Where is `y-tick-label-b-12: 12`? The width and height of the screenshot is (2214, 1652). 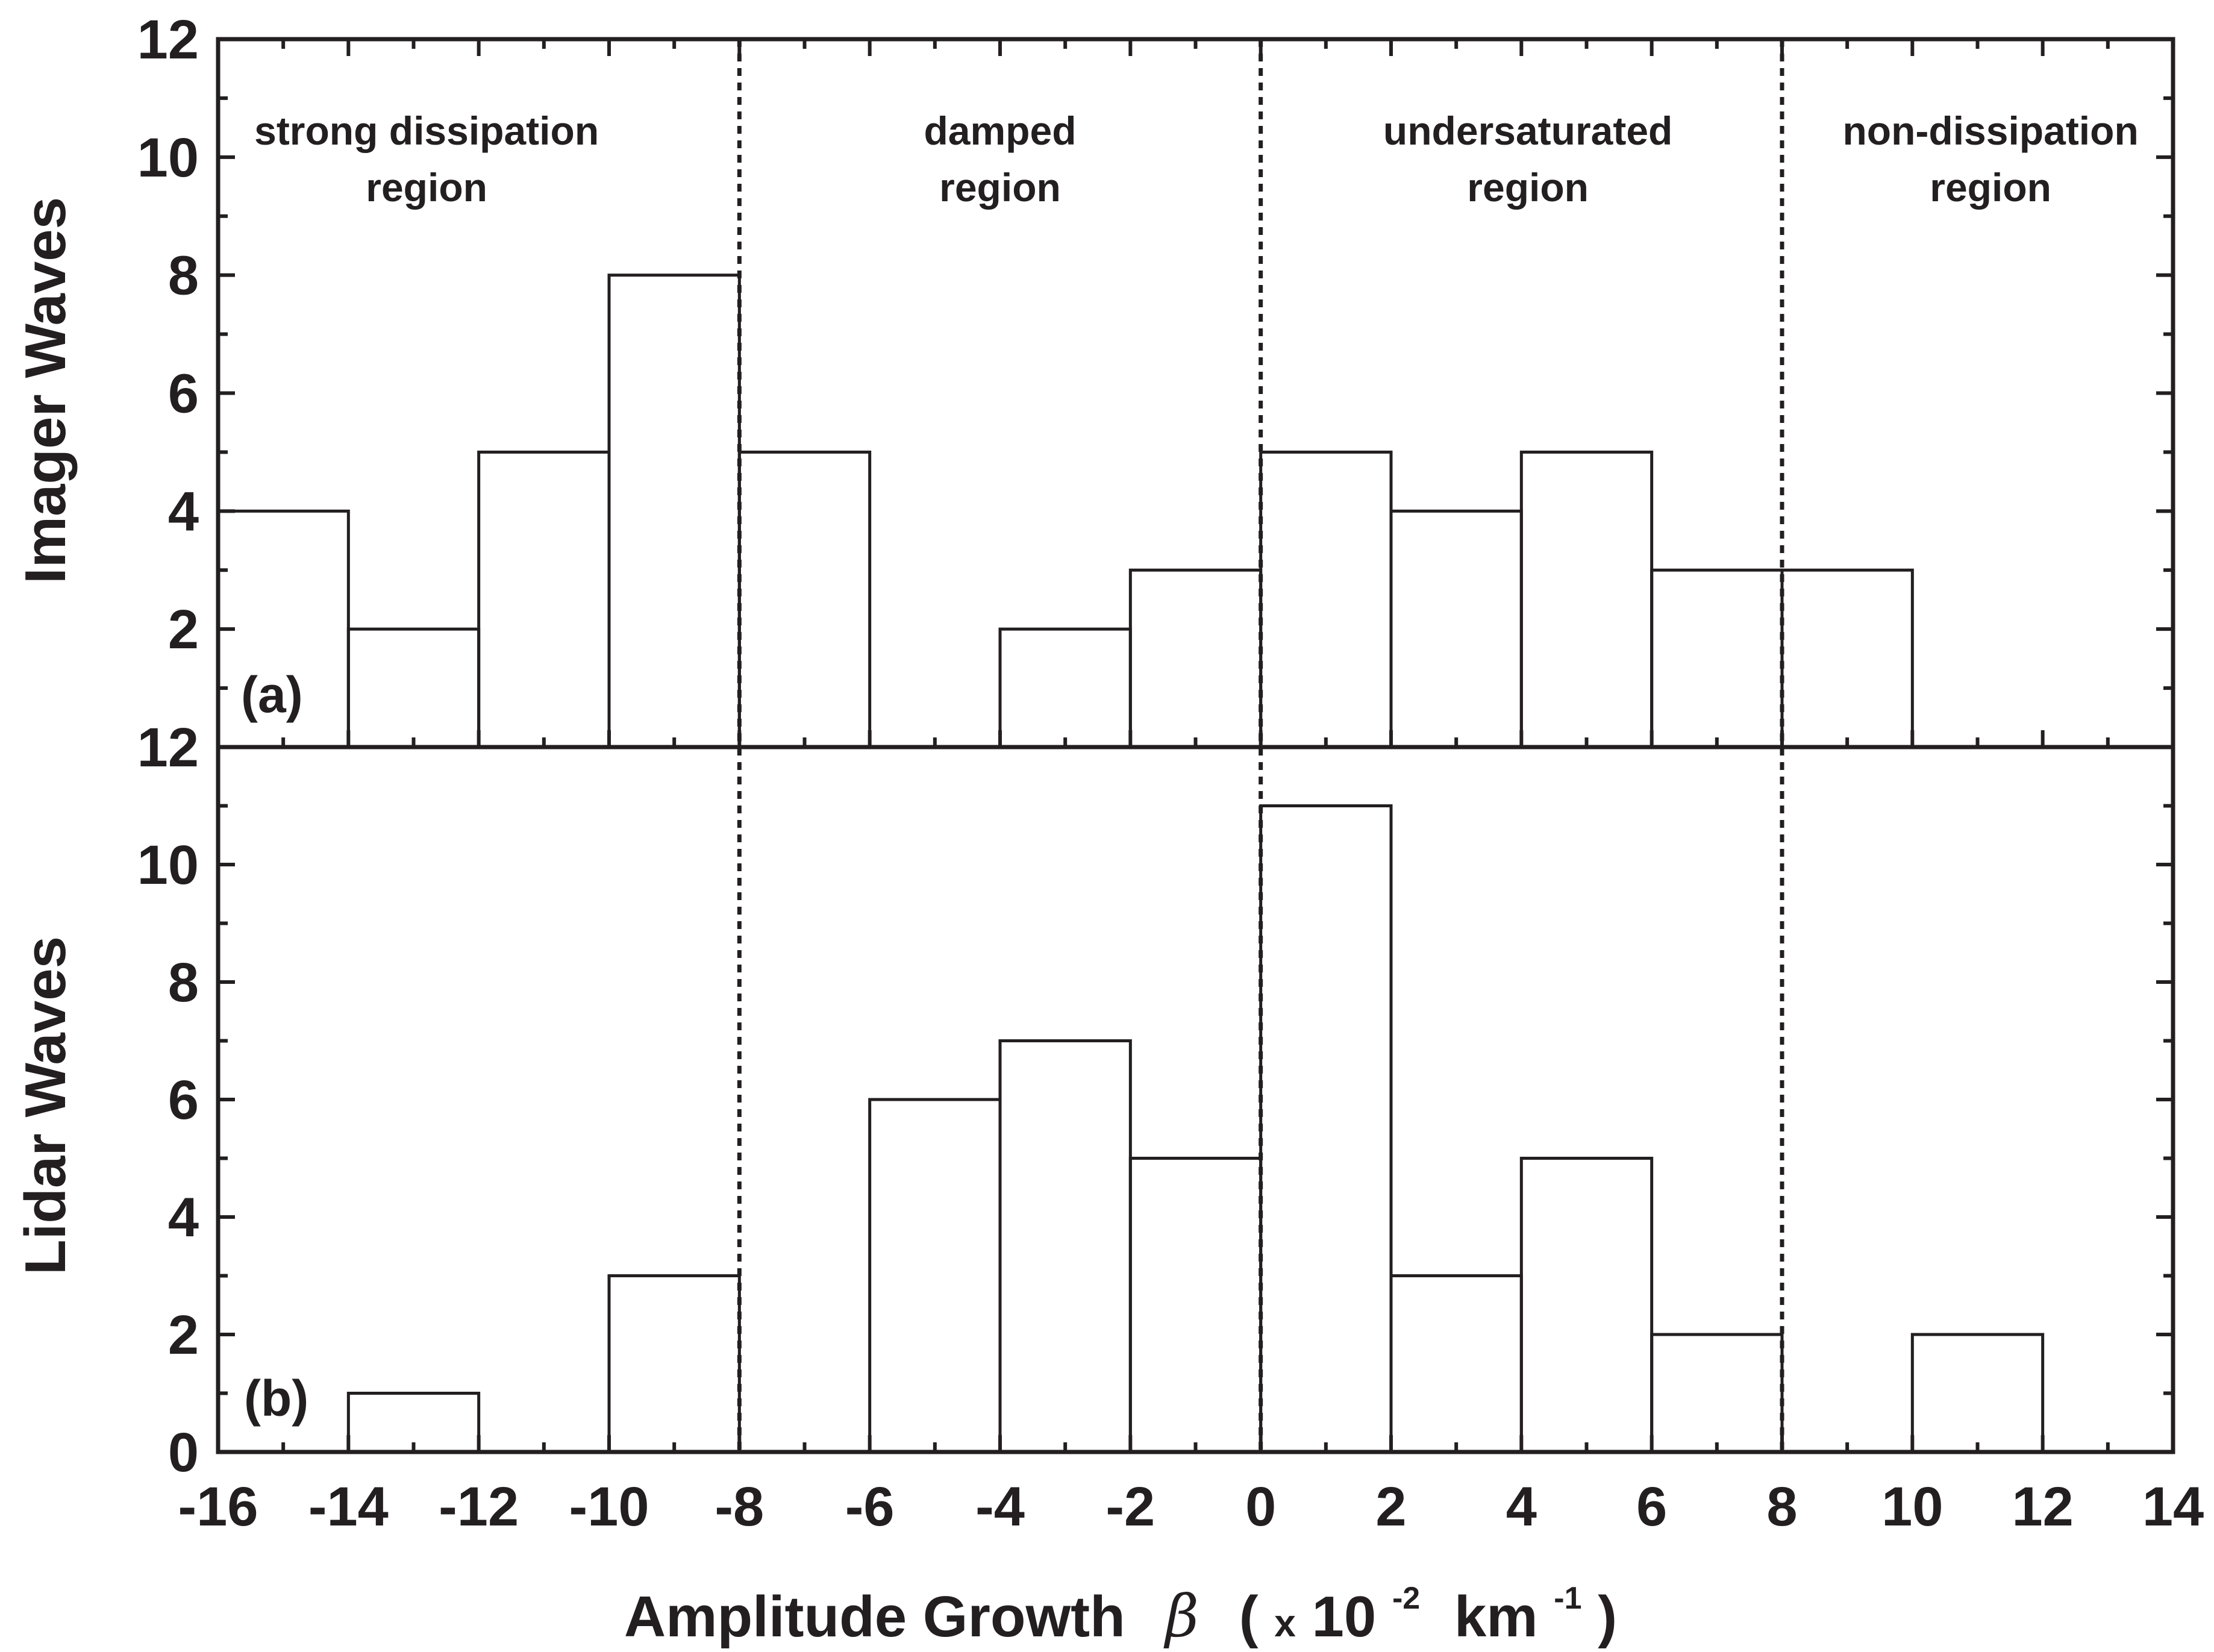
y-tick-label-b-12: 12 is located at coordinates (168, 747).